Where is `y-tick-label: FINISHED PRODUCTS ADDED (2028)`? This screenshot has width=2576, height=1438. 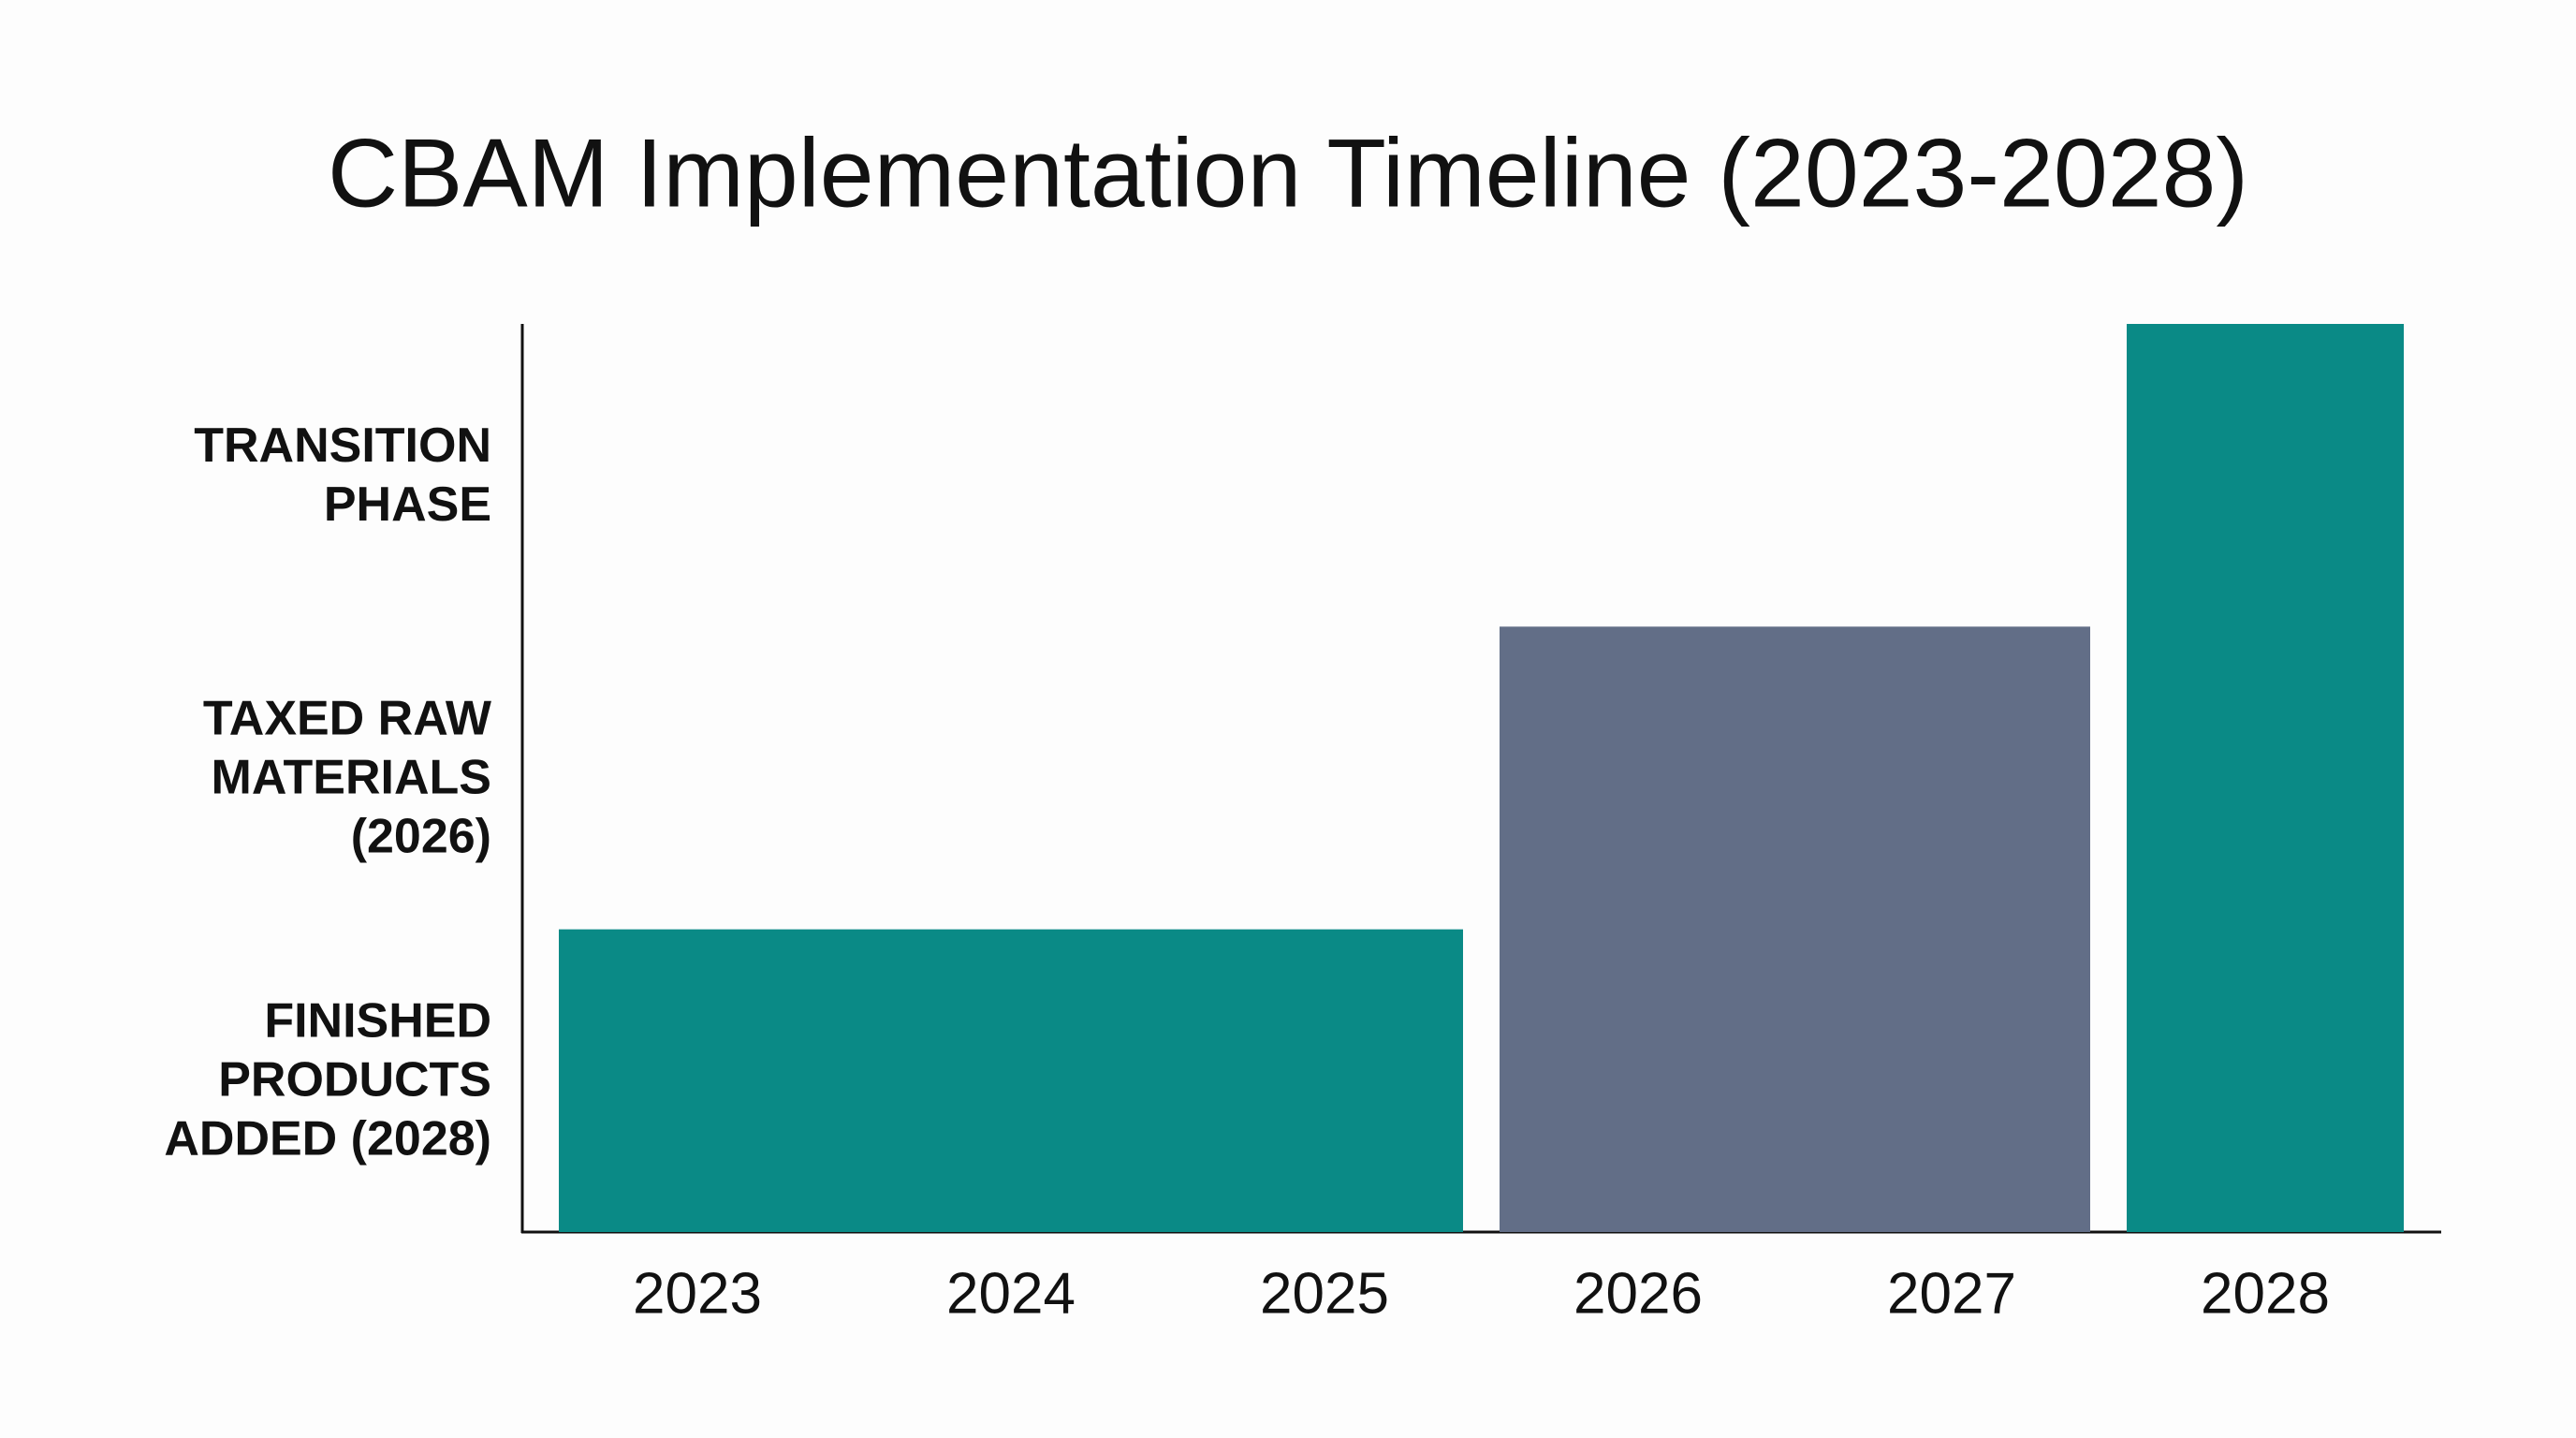 y-tick-label: FINISHED PRODUCTS ADDED (2028) is located at coordinates (327, 1080).